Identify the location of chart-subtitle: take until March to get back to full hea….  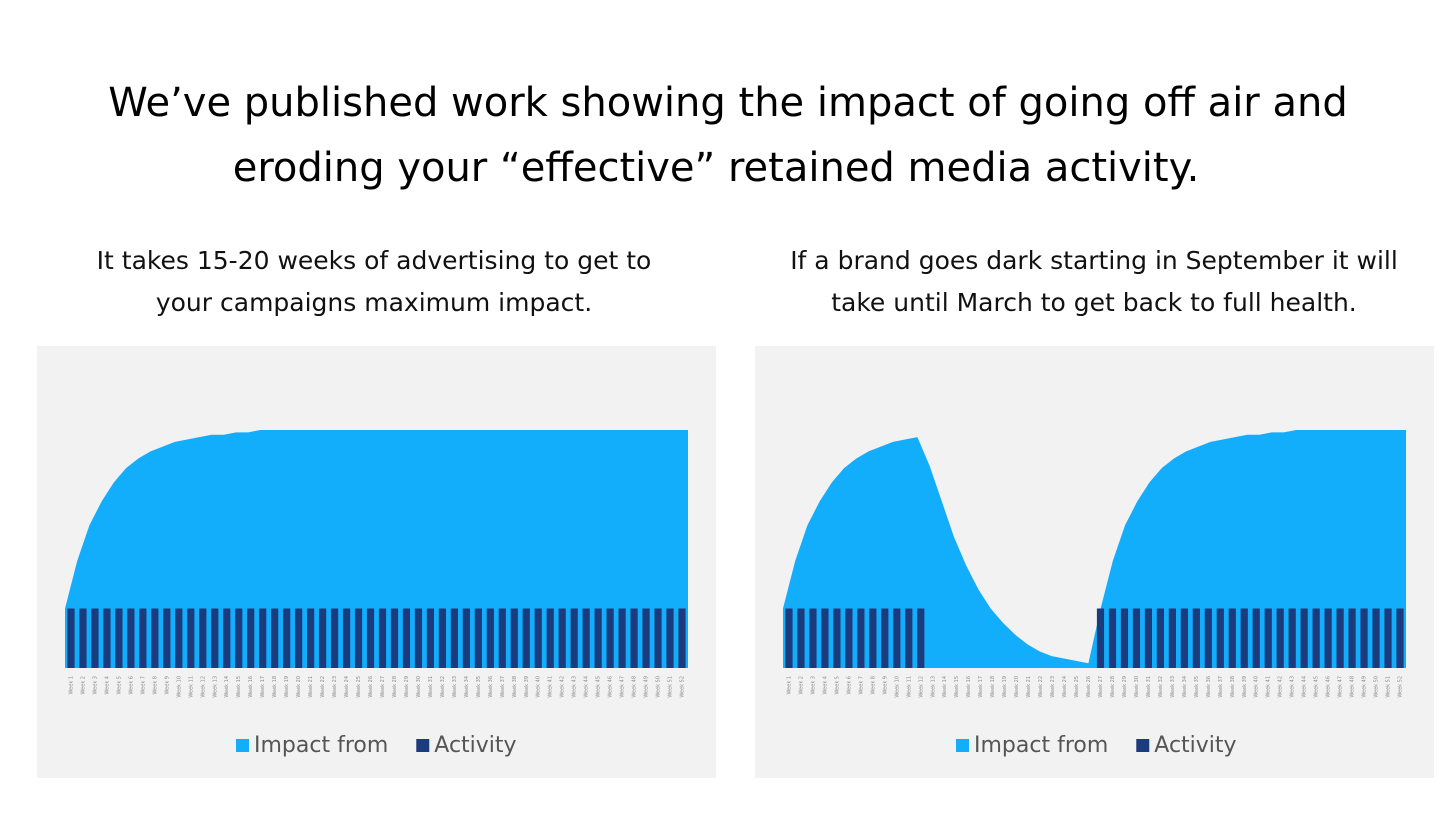
(1094, 302).